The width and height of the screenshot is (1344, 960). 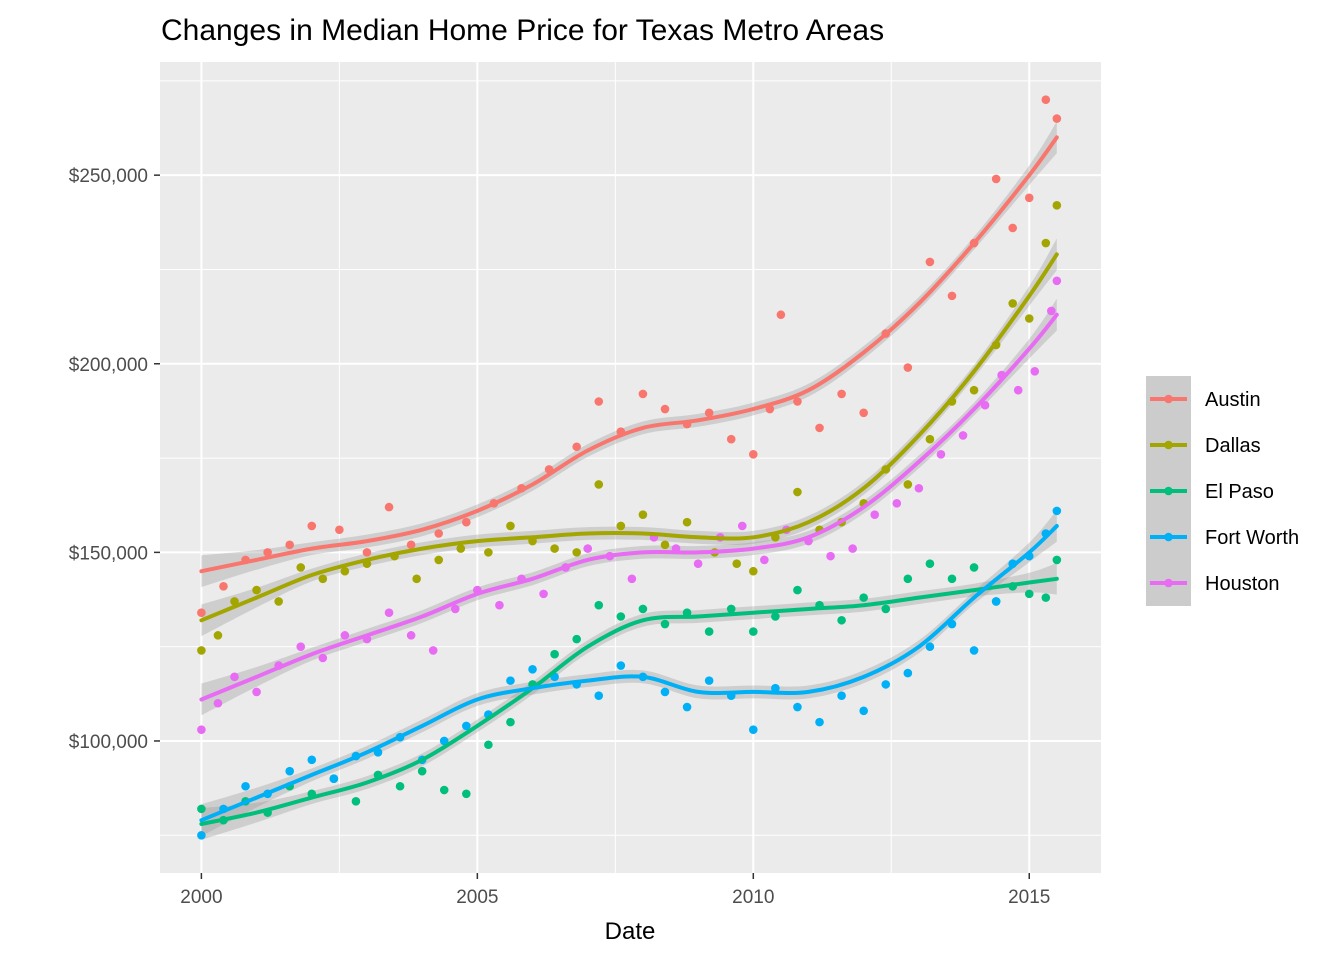 What do you see at coordinates (1222, 491) in the screenshot?
I see `legend: Austin Dallas El Paso Fort Worth Houston` at bounding box center [1222, 491].